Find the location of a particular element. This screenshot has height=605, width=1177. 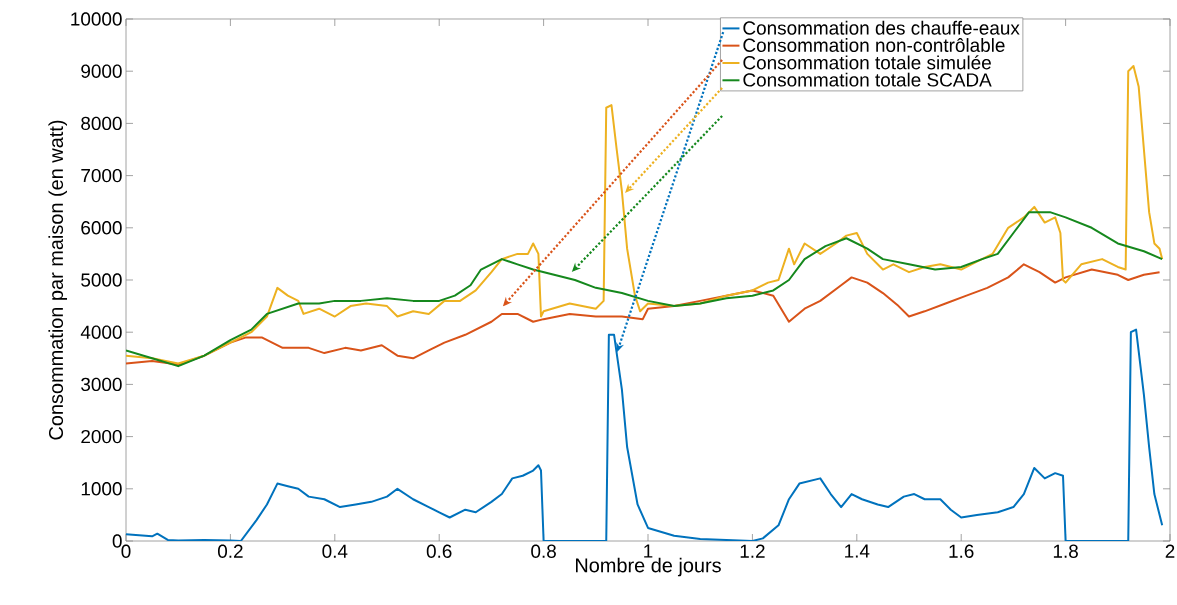

y-tick-label: 9000 is located at coordinates (101, 71).